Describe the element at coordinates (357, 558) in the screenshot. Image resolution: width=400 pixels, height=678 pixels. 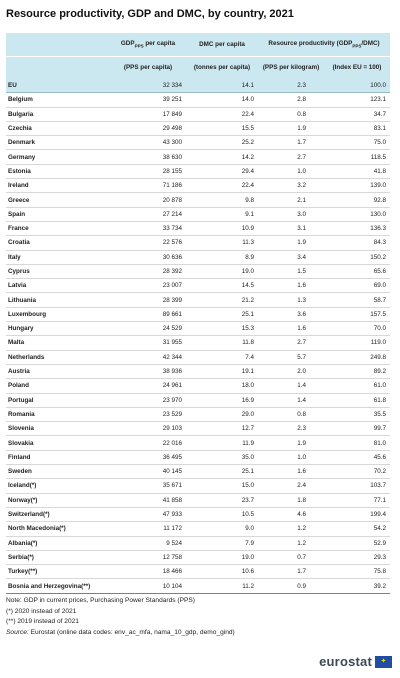
I see `row-index: 29.3` at that location.